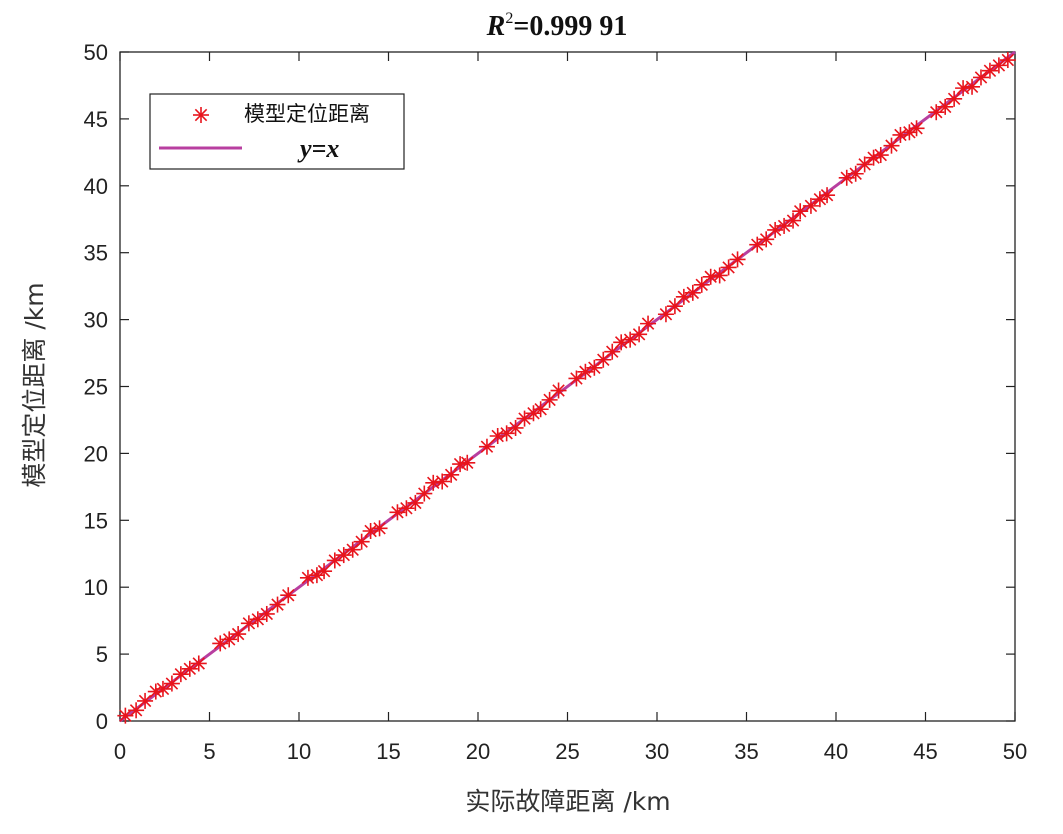 This screenshot has height=834, width=1063. What do you see at coordinates (657, 751) in the screenshot?
I see `x-tick-label: 30` at bounding box center [657, 751].